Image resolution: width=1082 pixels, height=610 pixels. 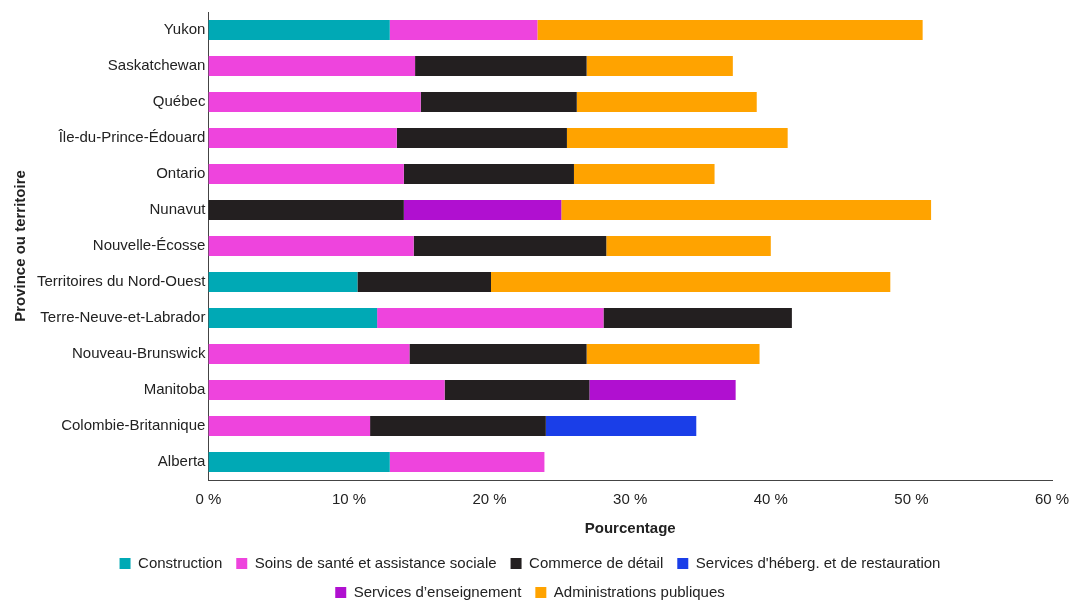 What do you see at coordinates (20, 246) in the screenshot?
I see `y-axis-title: Province ou territoire` at bounding box center [20, 246].